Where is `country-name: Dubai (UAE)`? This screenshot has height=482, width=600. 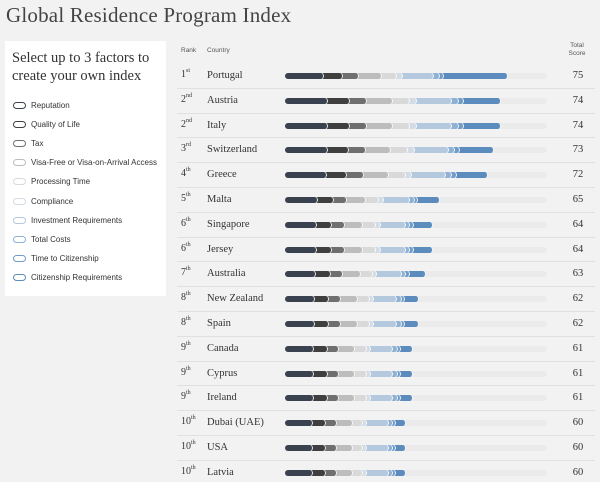
country-name: Dubai (UAE) is located at coordinates (235, 423).